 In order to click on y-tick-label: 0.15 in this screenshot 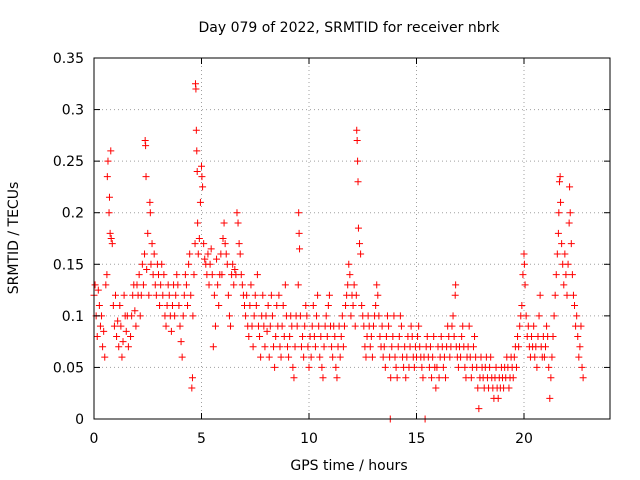, I will do `click(68, 265)`.